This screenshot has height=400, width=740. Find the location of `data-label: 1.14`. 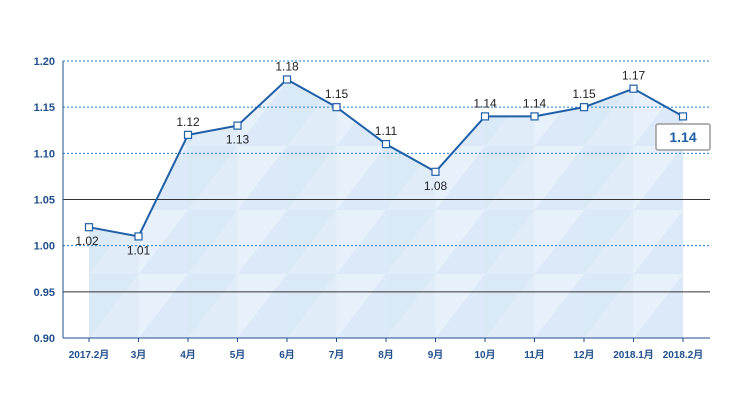

data-label: 1.14 is located at coordinates (485, 103).